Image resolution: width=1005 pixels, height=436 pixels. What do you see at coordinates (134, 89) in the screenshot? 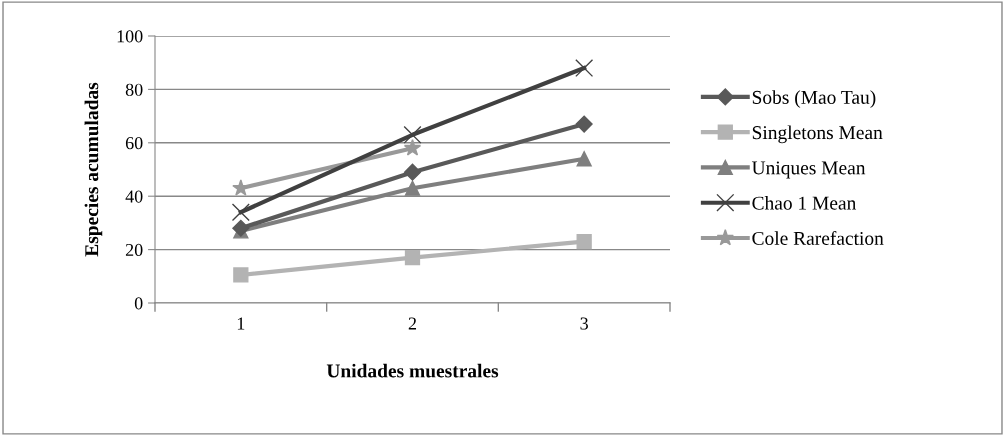
I see `y-tick-label: 80` at bounding box center [134, 89].